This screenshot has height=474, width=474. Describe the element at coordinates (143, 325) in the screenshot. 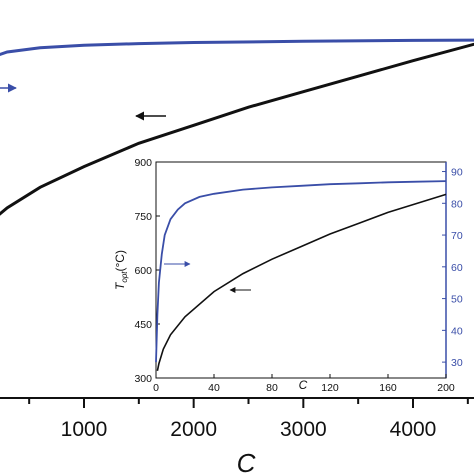

I see `inset-left-tick-label: 450` at that location.